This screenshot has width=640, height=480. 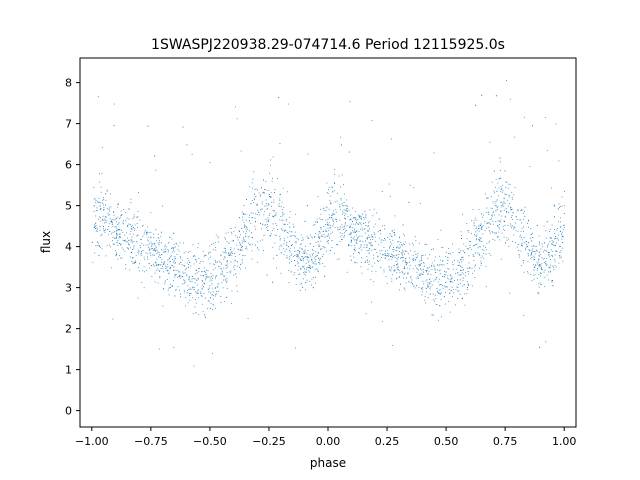 What do you see at coordinates (68, 288) in the screenshot?
I see `y-tick-label: 3` at bounding box center [68, 288].